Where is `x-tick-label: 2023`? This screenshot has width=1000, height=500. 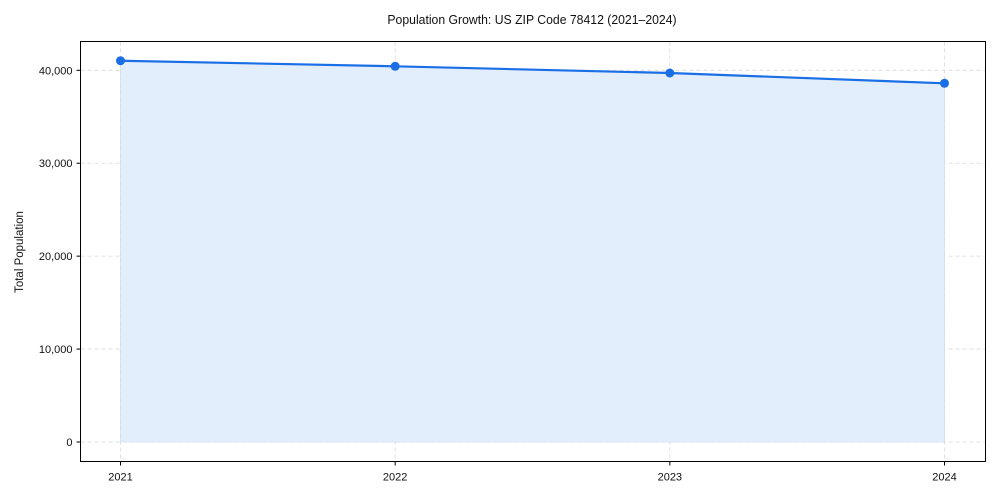 x-tick-label: 2023 is located at coordinates (670, 478).